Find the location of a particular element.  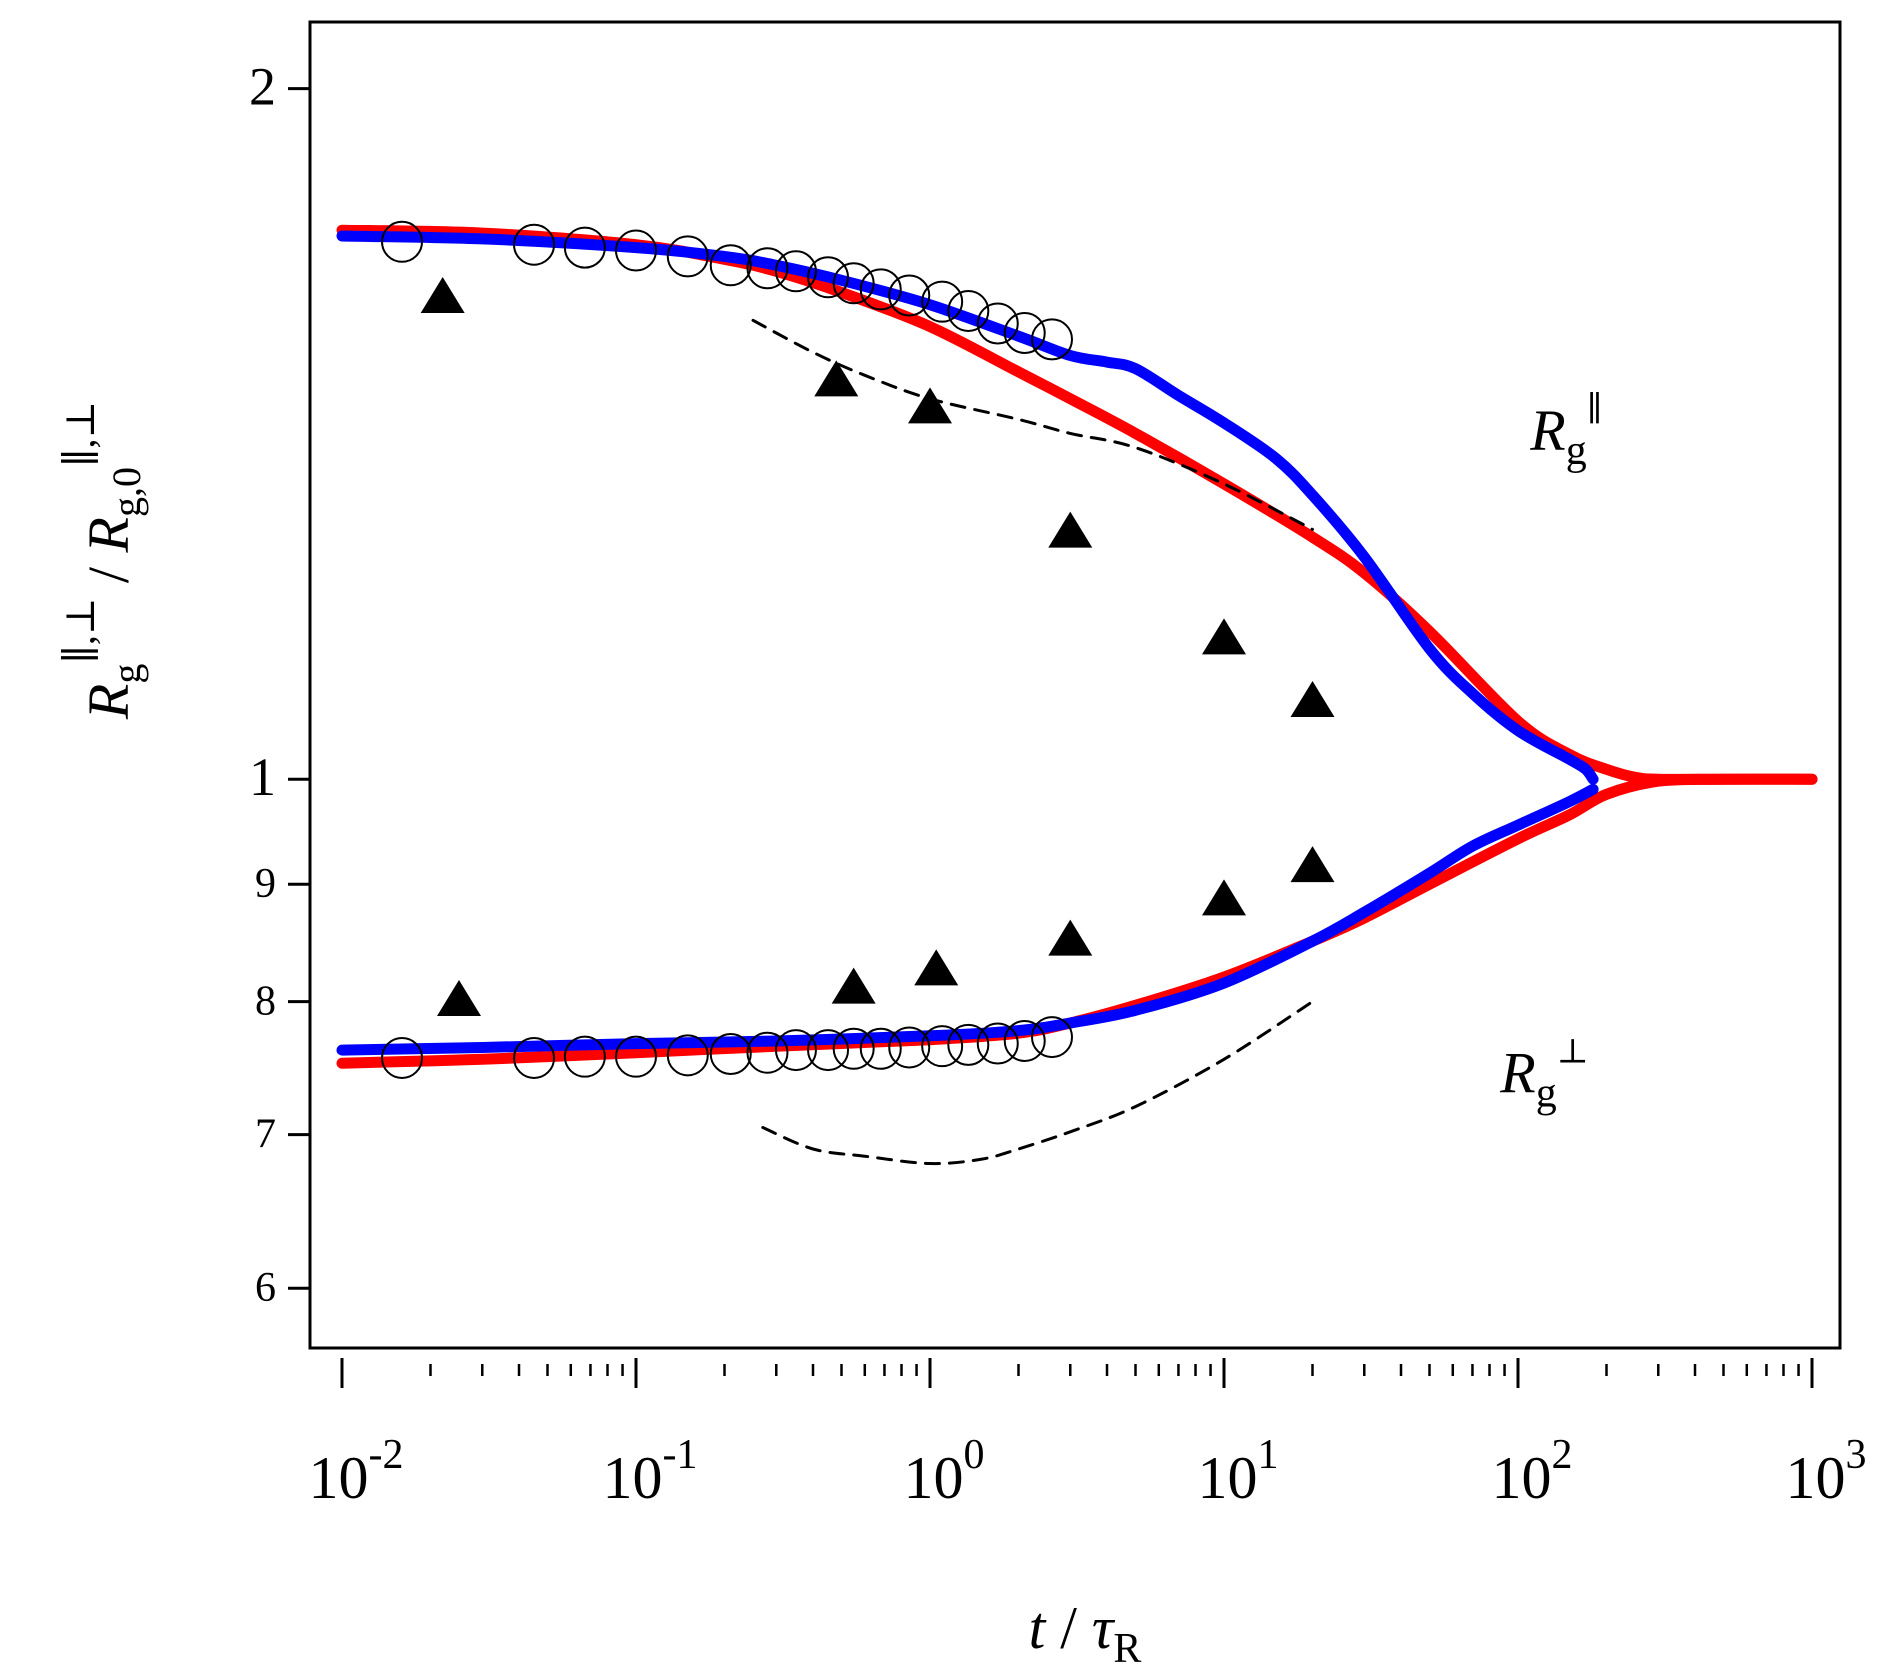

x-axis-label: t / τR is located at coordinates (1085, 1633).